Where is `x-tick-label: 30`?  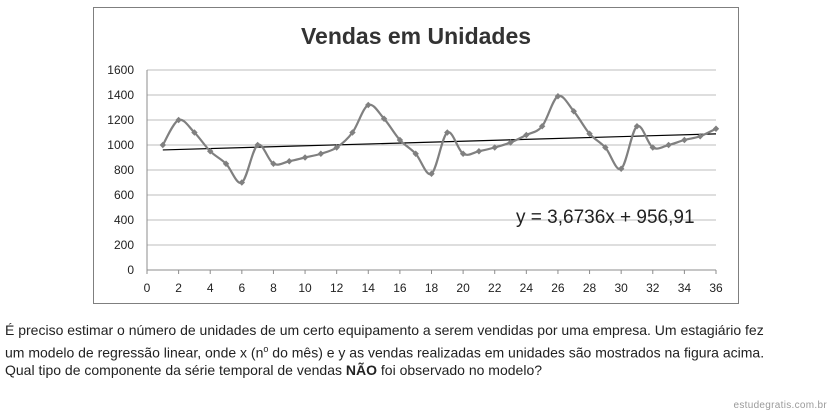 x-tick-label: 30 is located at coordinates (621, 288).